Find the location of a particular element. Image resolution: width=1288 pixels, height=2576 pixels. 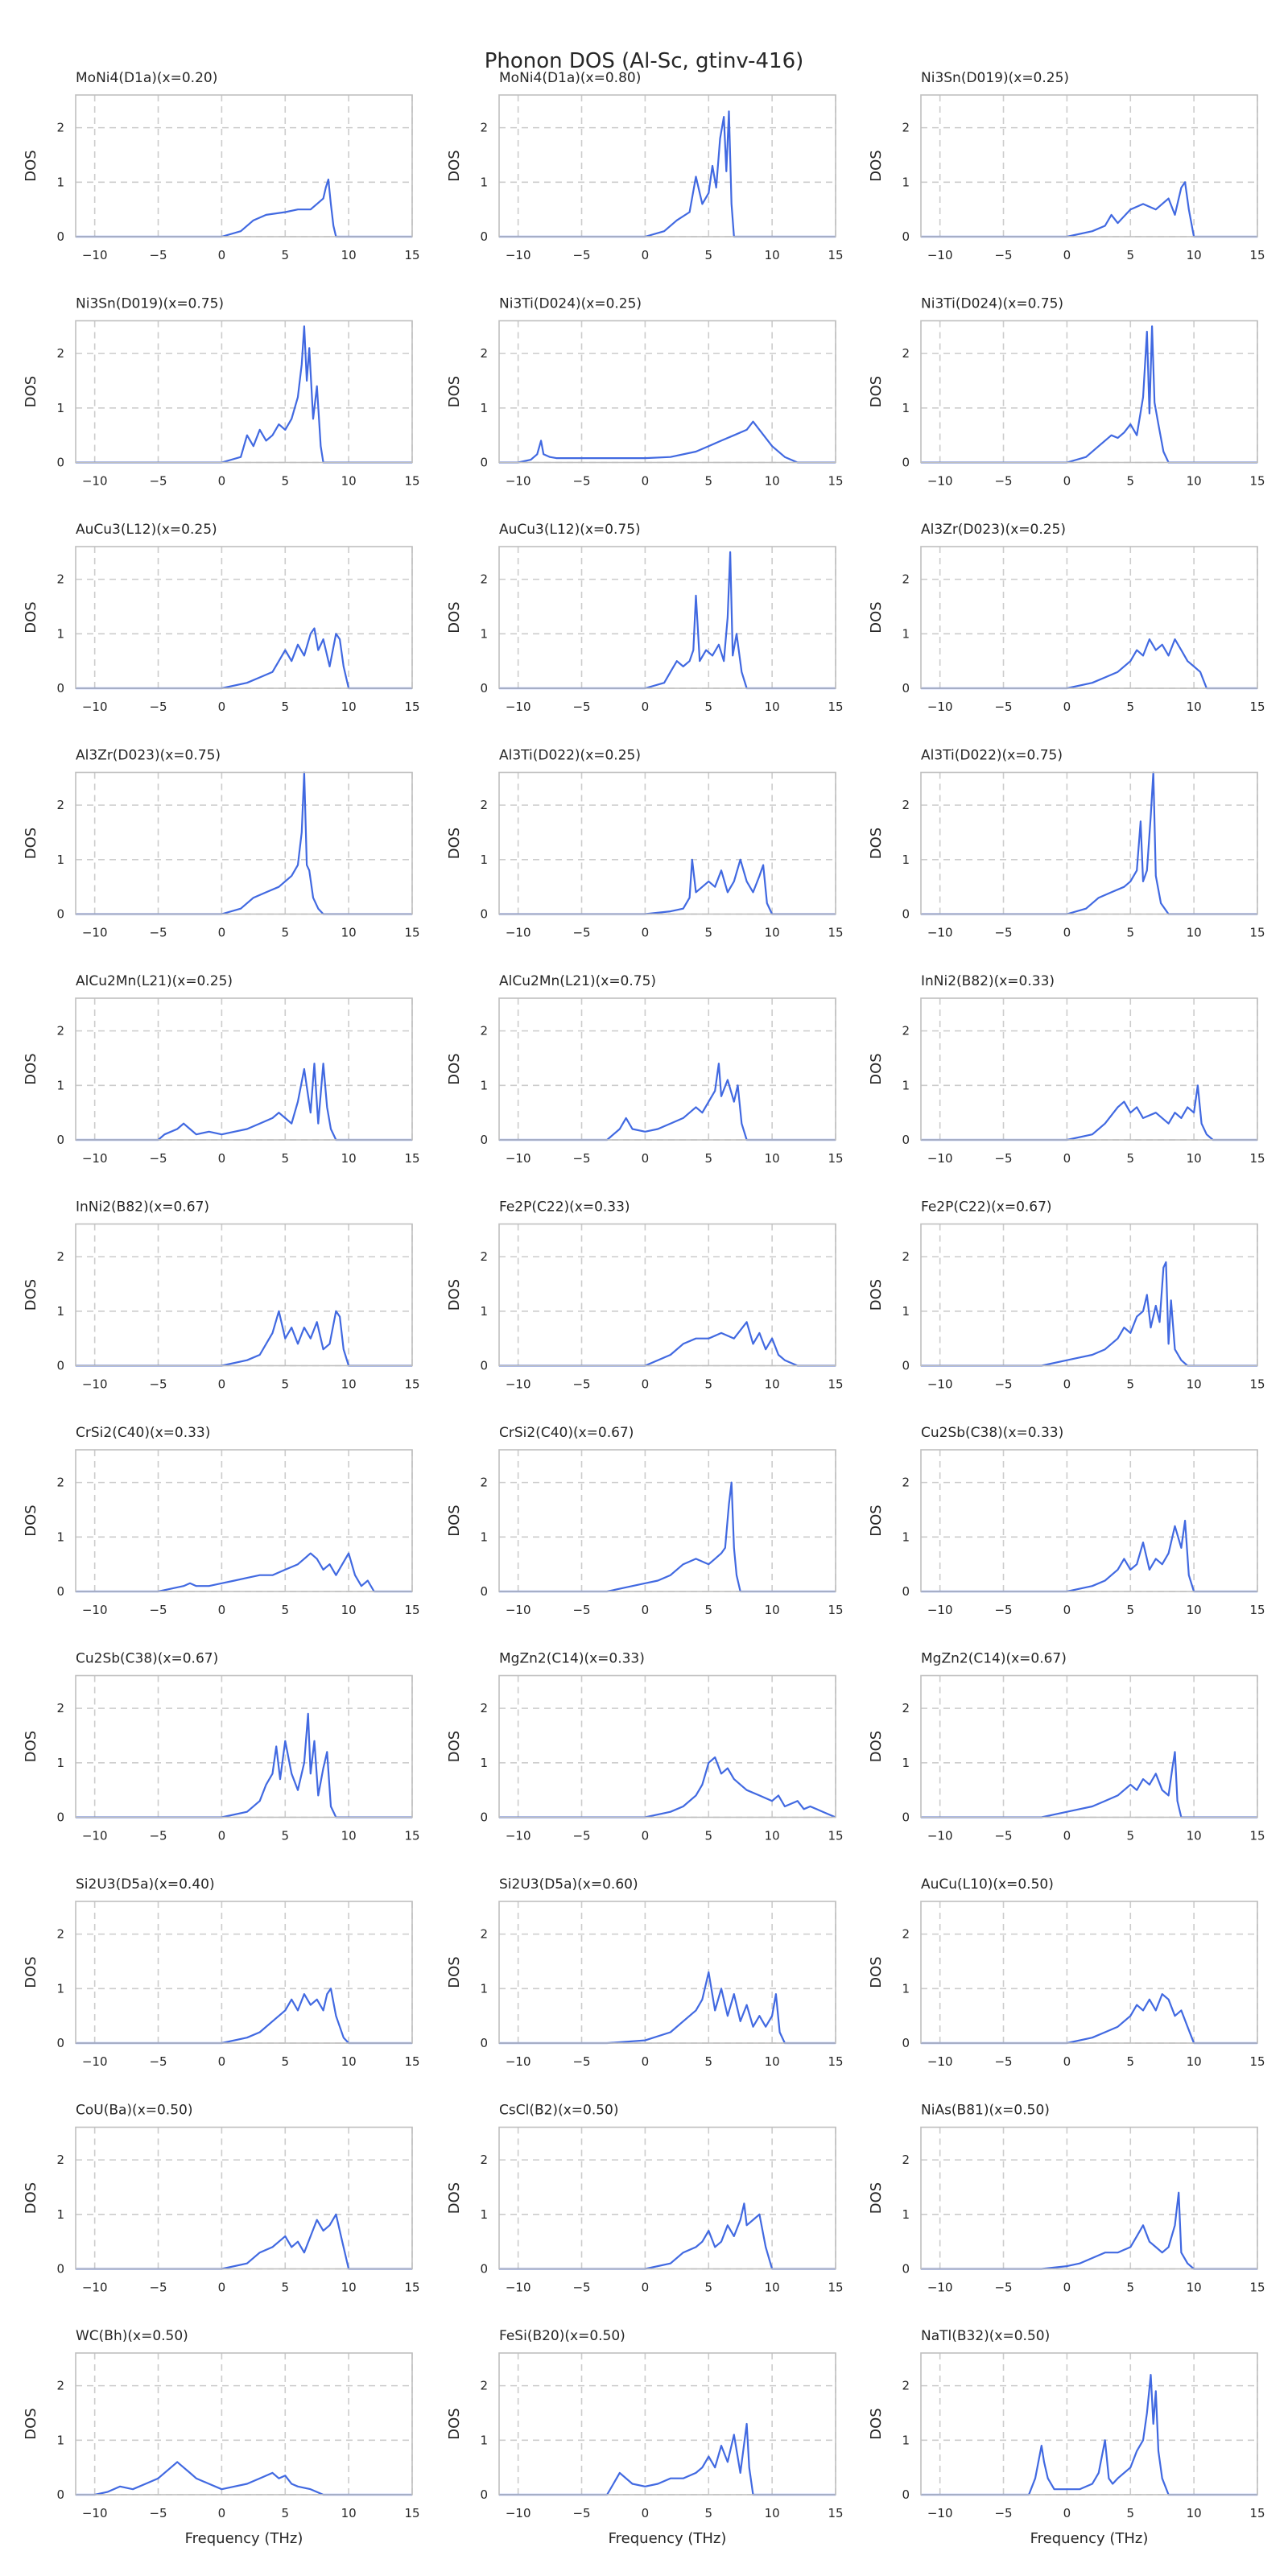

panel: −10 −5 0 5 10 15 0 1 2 CsCl(B2)(x=0.50) DOS is located at coordinates (645, 2199).